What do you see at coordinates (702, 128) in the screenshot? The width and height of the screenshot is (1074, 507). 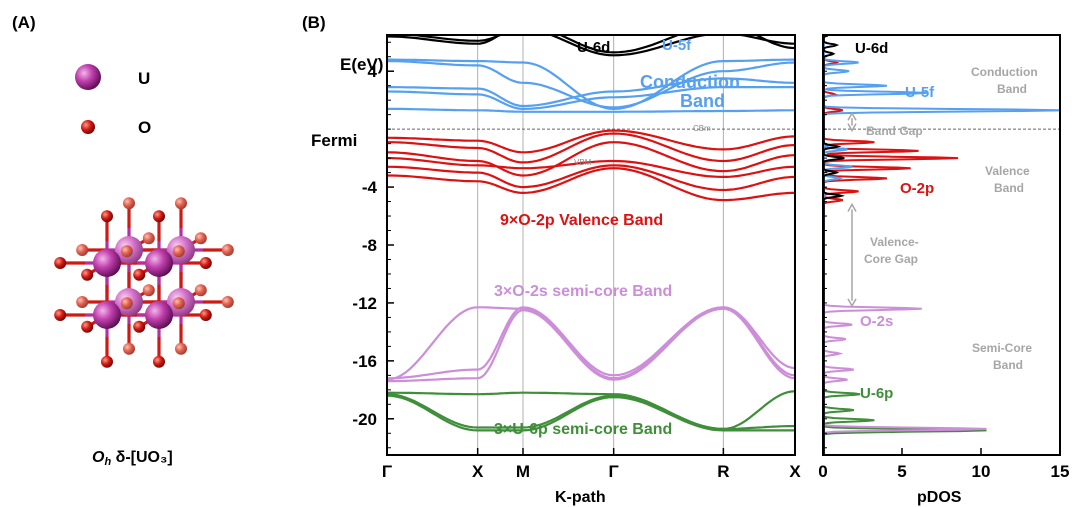 I see `cbm-marker: CBm` at bounding box center [702, 128].